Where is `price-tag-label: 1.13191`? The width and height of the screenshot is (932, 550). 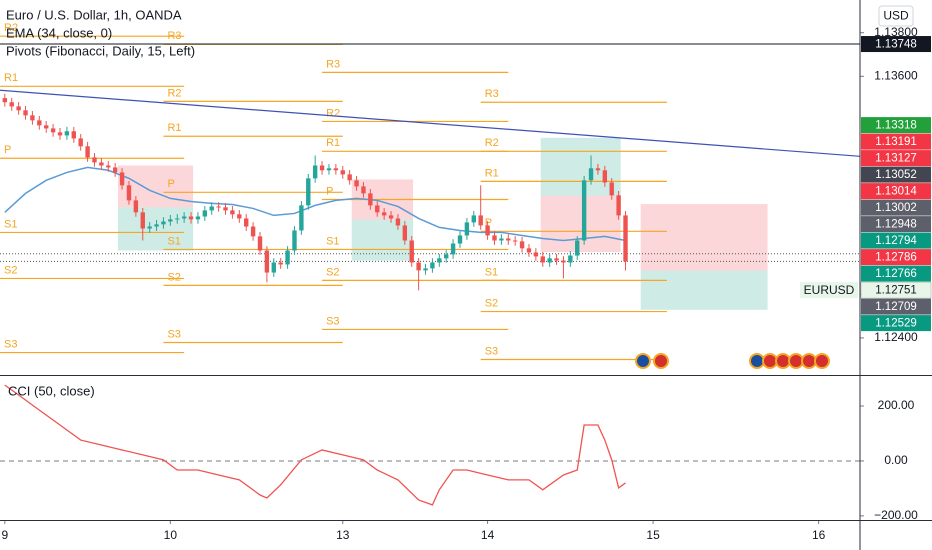
price-tag-label: 1.13191 is located at coordinates (896, 142).